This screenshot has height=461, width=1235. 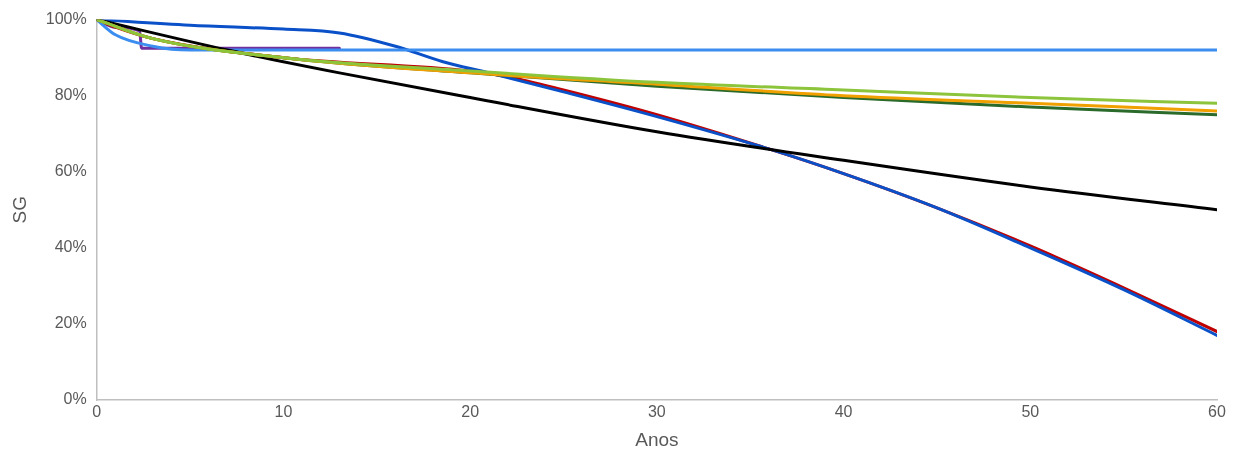 I want to click on y-tick-label: 40%, so click(x=70, y=247).